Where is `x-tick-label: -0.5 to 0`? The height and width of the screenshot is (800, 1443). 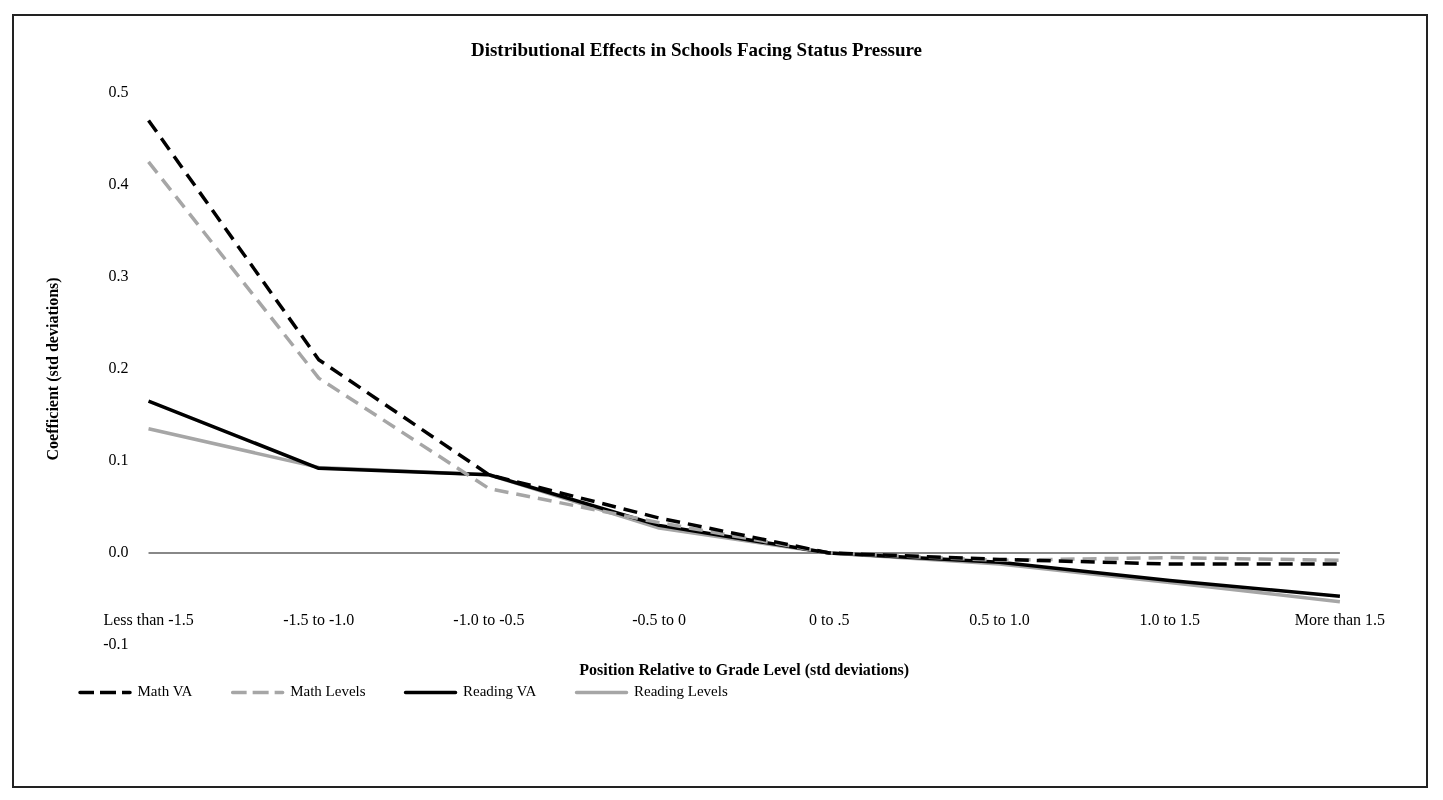 x-tick-label: -0.5 to 0 is located at coordinates (659, 619).